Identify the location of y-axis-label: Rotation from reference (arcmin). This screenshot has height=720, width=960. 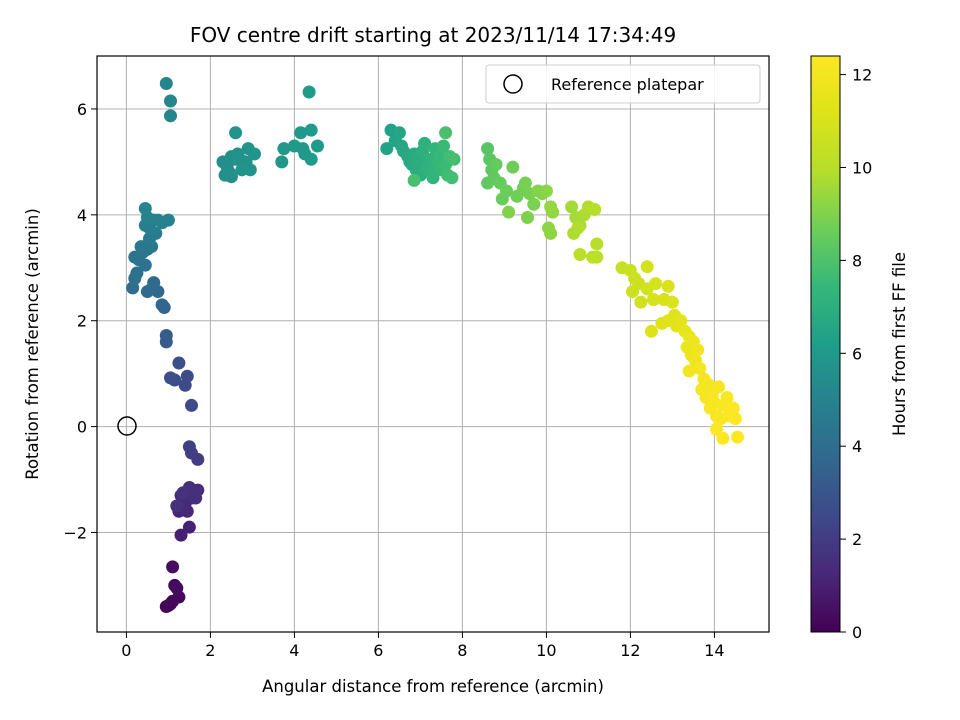
(32, 344).